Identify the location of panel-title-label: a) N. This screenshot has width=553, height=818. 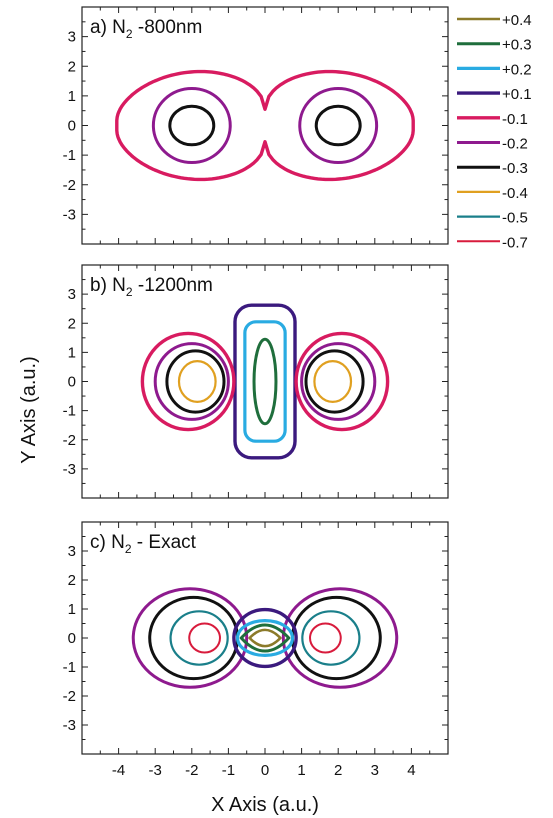
(108, 27).